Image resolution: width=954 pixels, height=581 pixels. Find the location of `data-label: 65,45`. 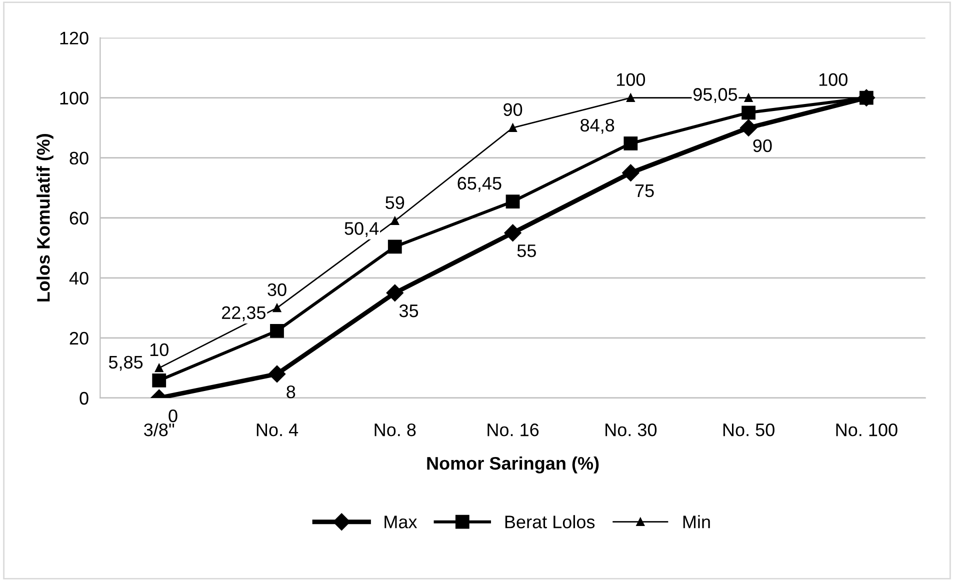

data-label: 65,45 is located at coordinates (480, 184).